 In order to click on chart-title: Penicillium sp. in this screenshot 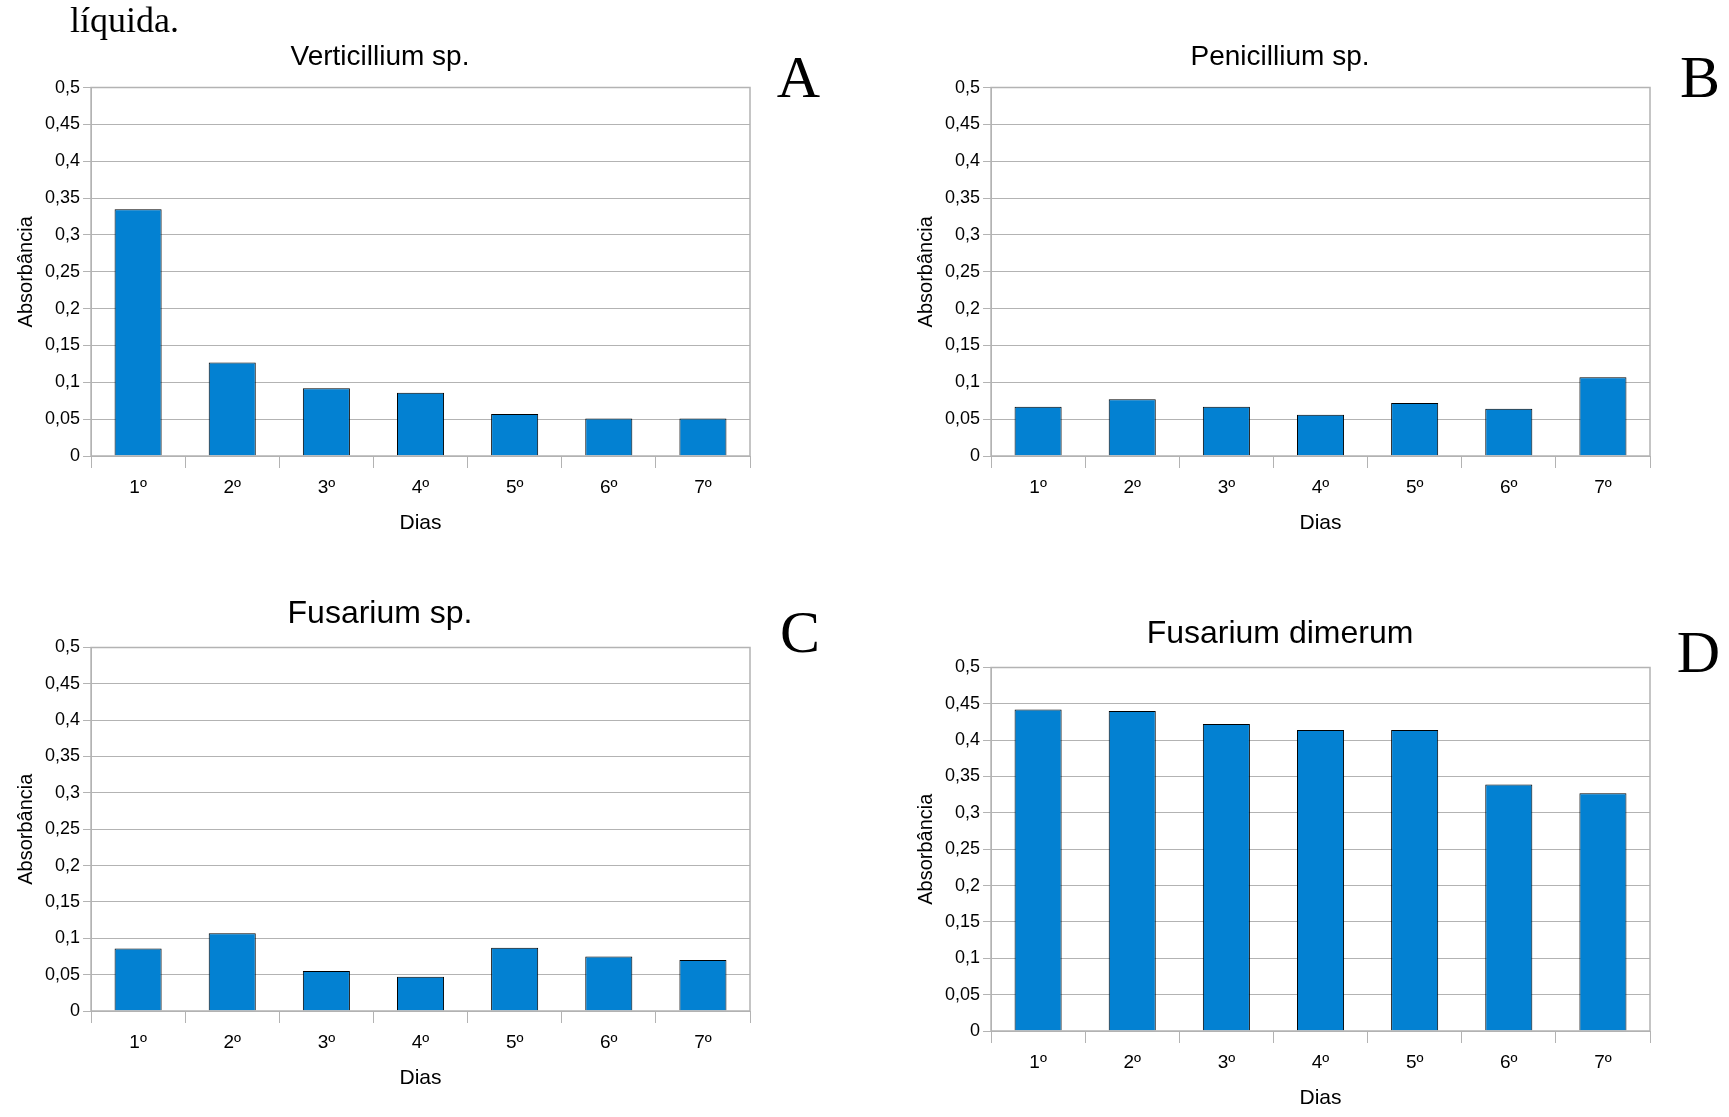, I will do `click(1280, 55)`.